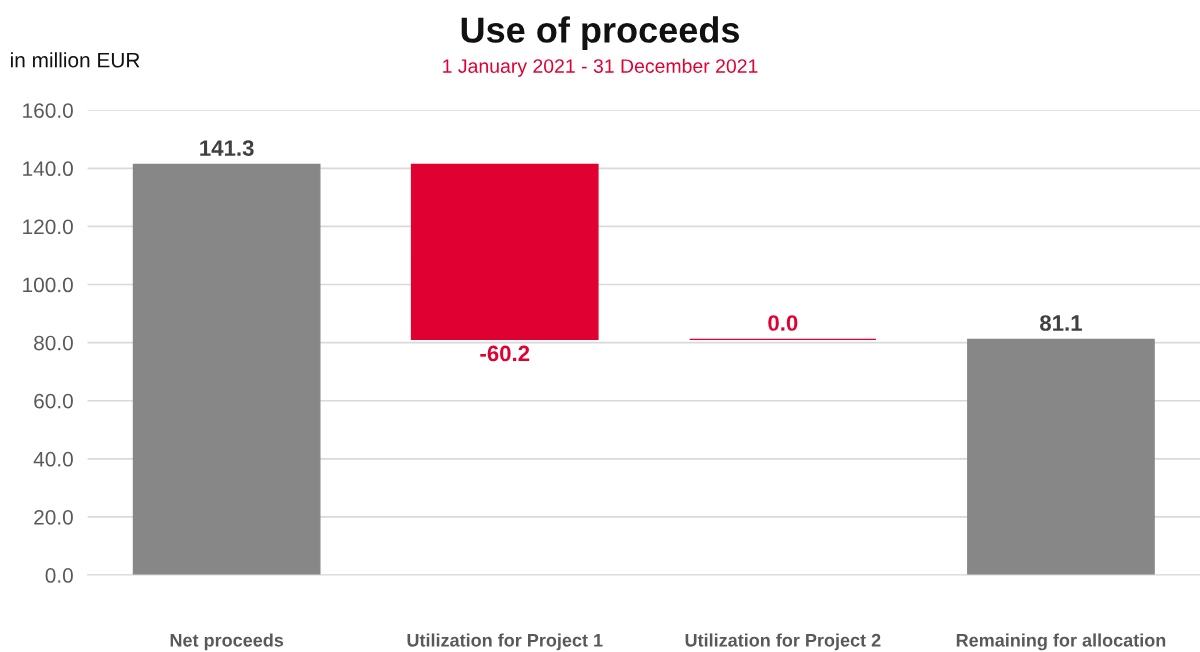  Describe the element at coordinates (783, 642) in the screenshot. I see `x-tick-label: Utilization for Project 2` at that location.